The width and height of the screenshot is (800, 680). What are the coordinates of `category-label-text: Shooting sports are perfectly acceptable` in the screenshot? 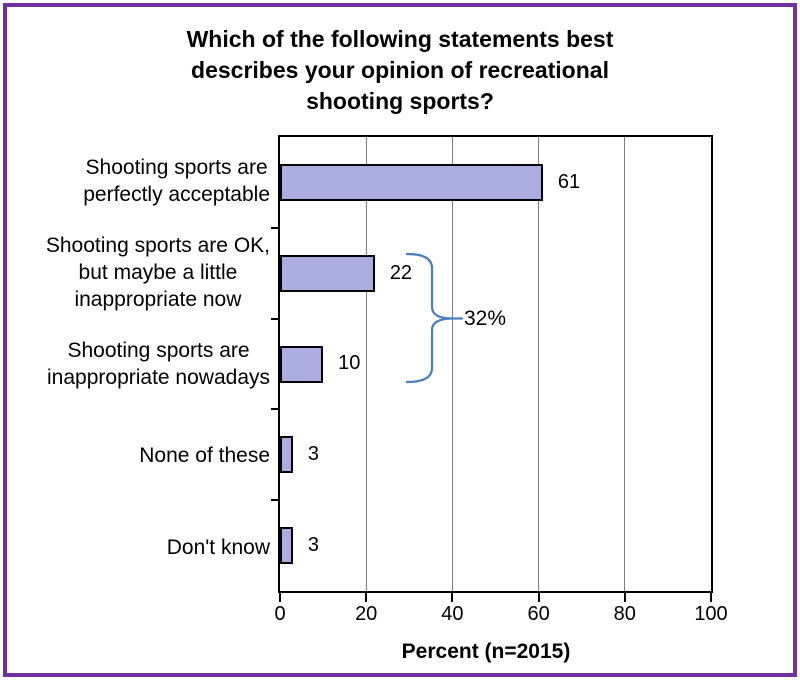 It's located at (176, 181).